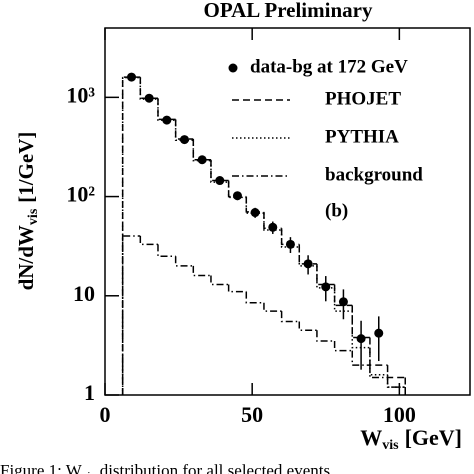 The image size is (474, 474). What do you see at coordinates (84, 293) in the screenshot?
I see `y-tick-label: 10` at bounding box center [84, 293].